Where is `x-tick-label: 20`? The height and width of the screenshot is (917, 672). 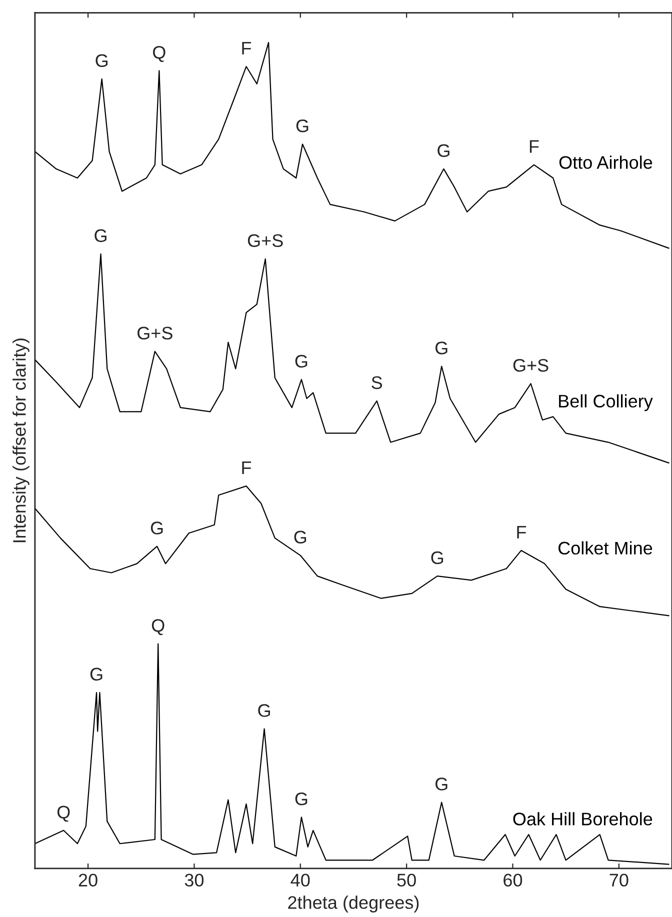
x-tick-label: 20 is located at coordinates (88, 880).